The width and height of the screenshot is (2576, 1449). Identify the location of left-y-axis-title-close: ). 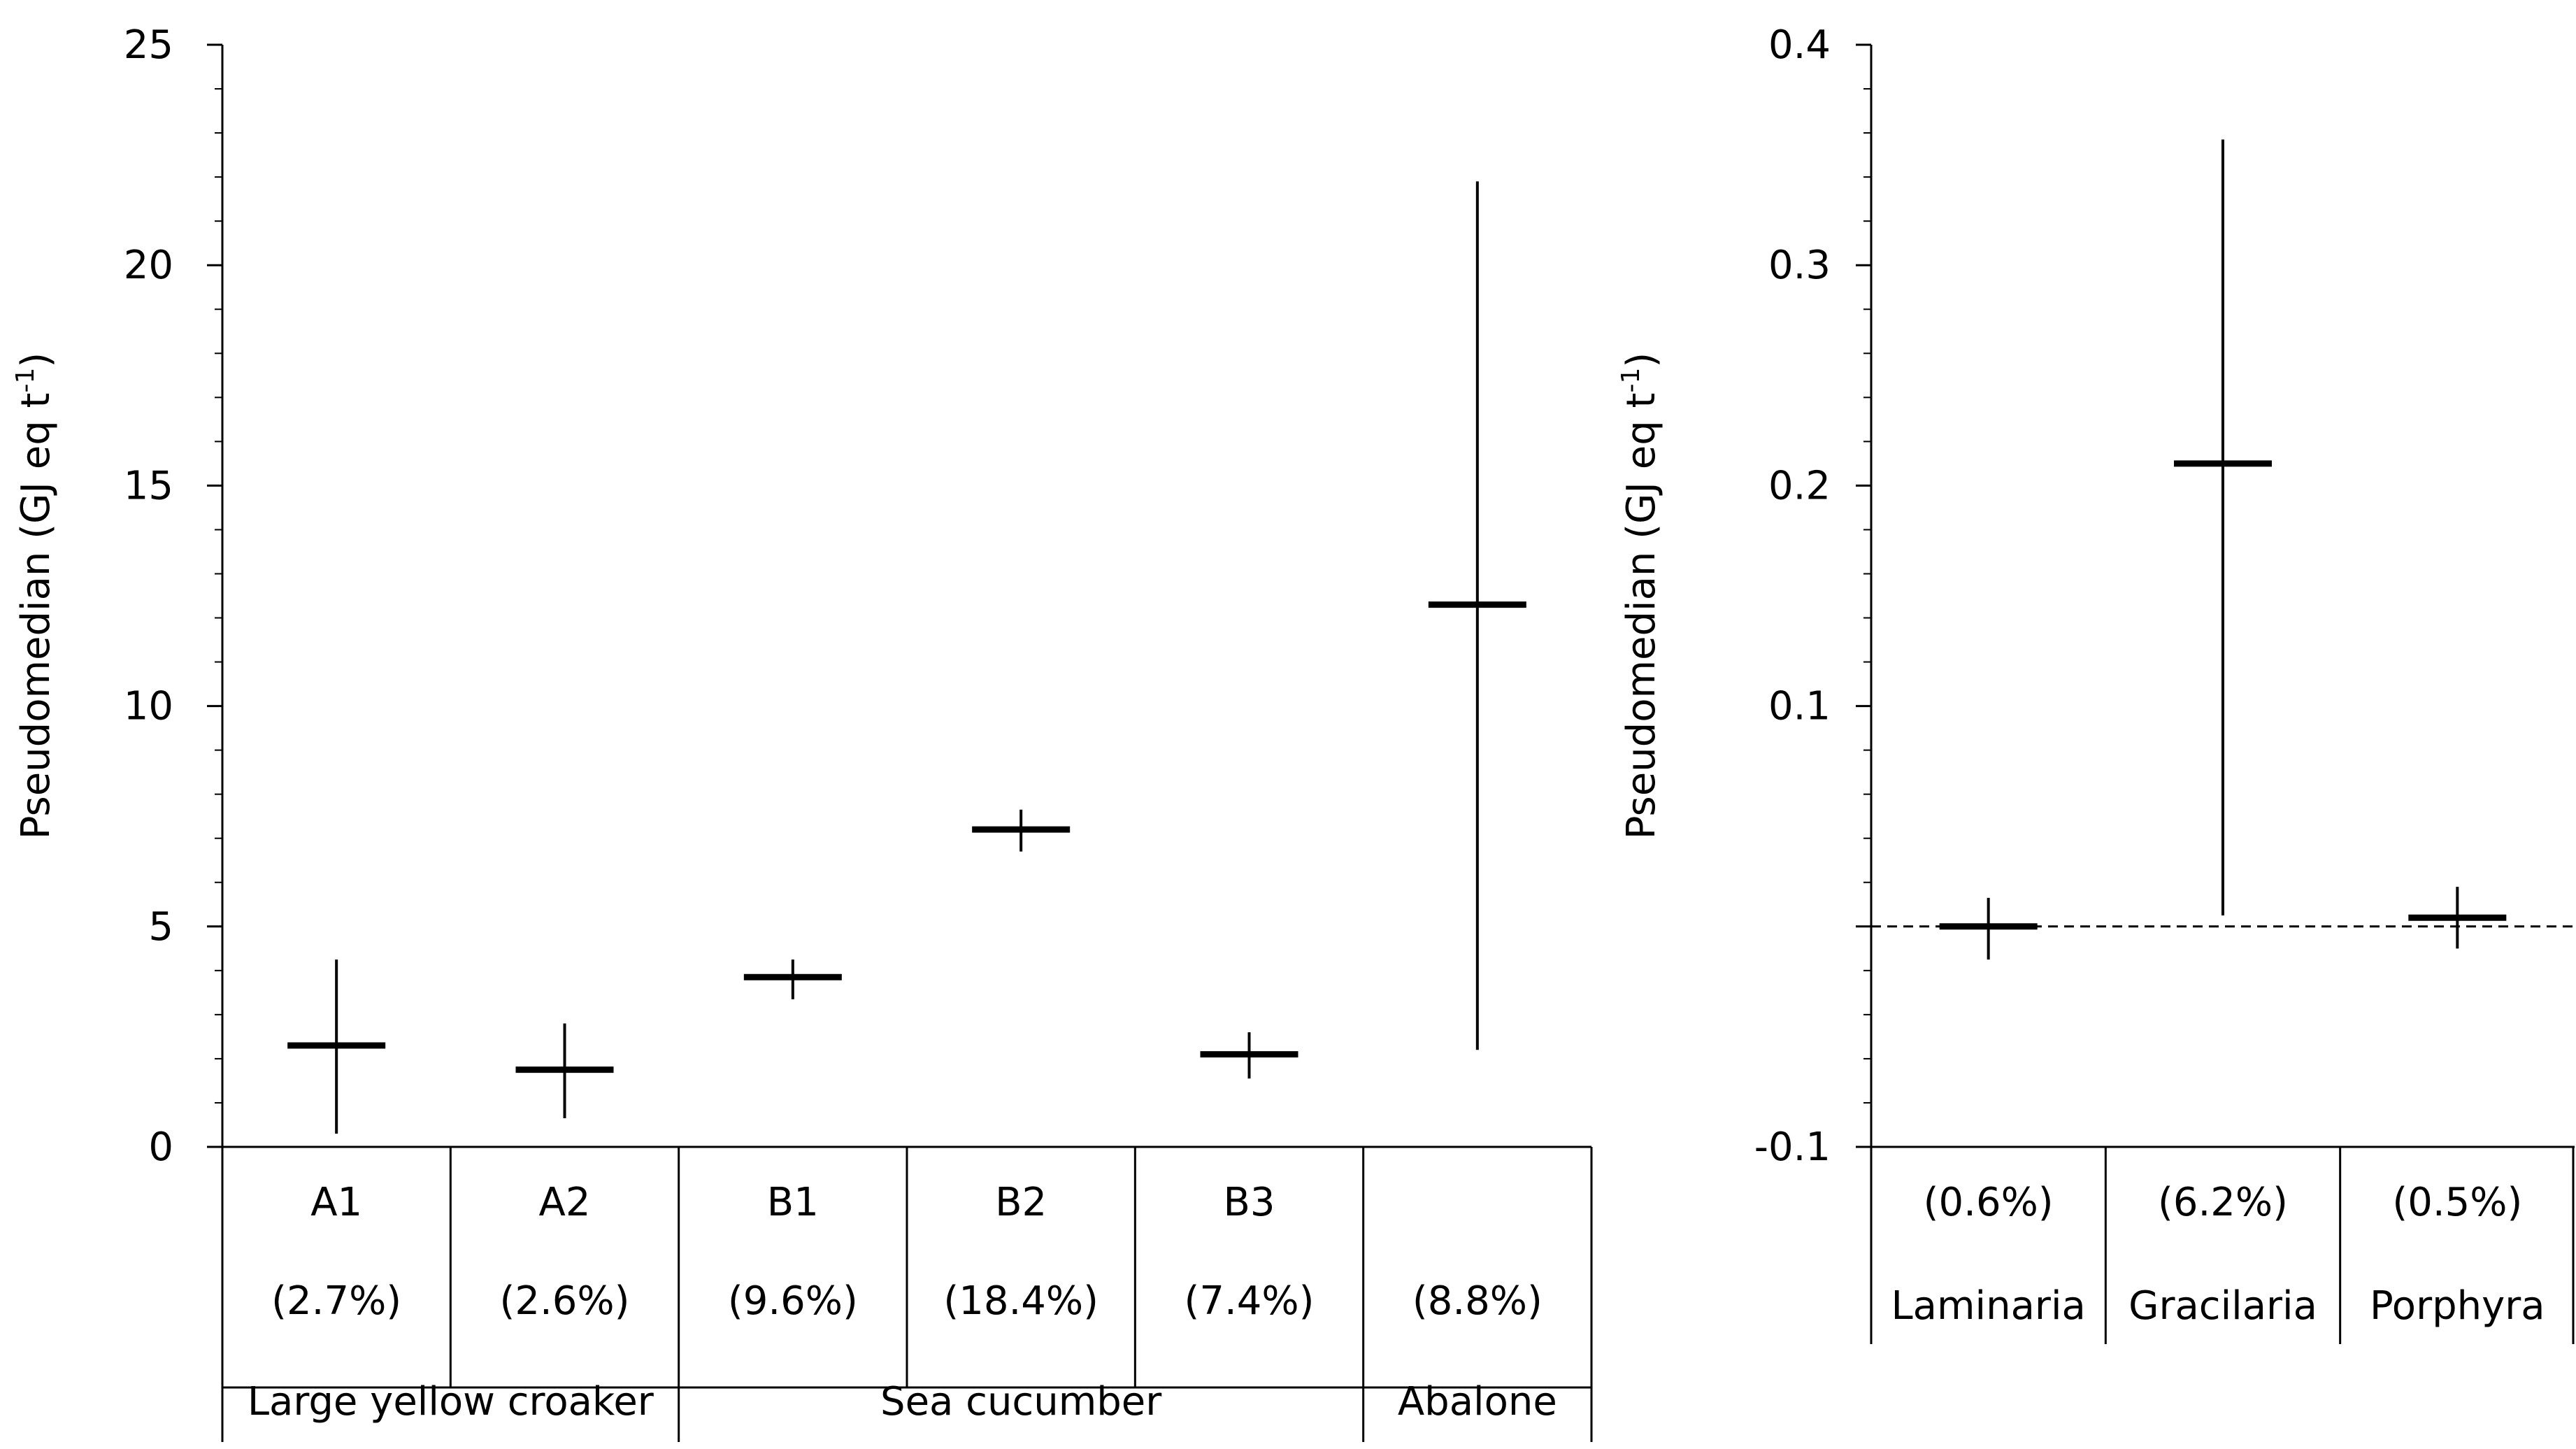
(36, 360).